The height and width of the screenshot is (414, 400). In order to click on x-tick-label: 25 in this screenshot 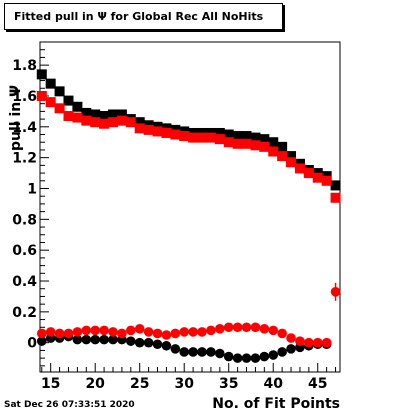, I will do `click(139, 384)`.